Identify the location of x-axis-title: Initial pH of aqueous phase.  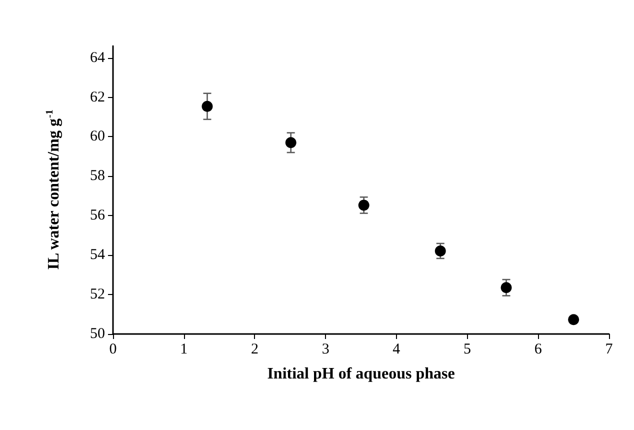
(361, 374).